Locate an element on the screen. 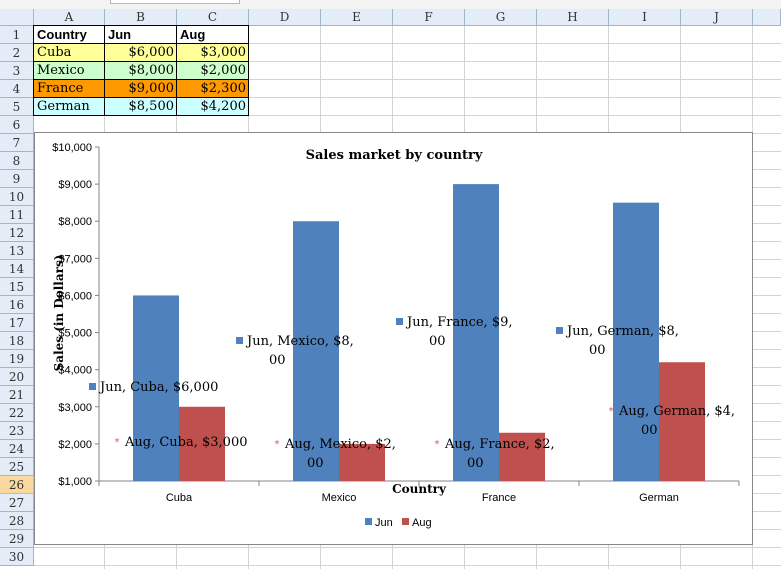  table-cell-aug: $3,000 is located at coordinates (213, 53).